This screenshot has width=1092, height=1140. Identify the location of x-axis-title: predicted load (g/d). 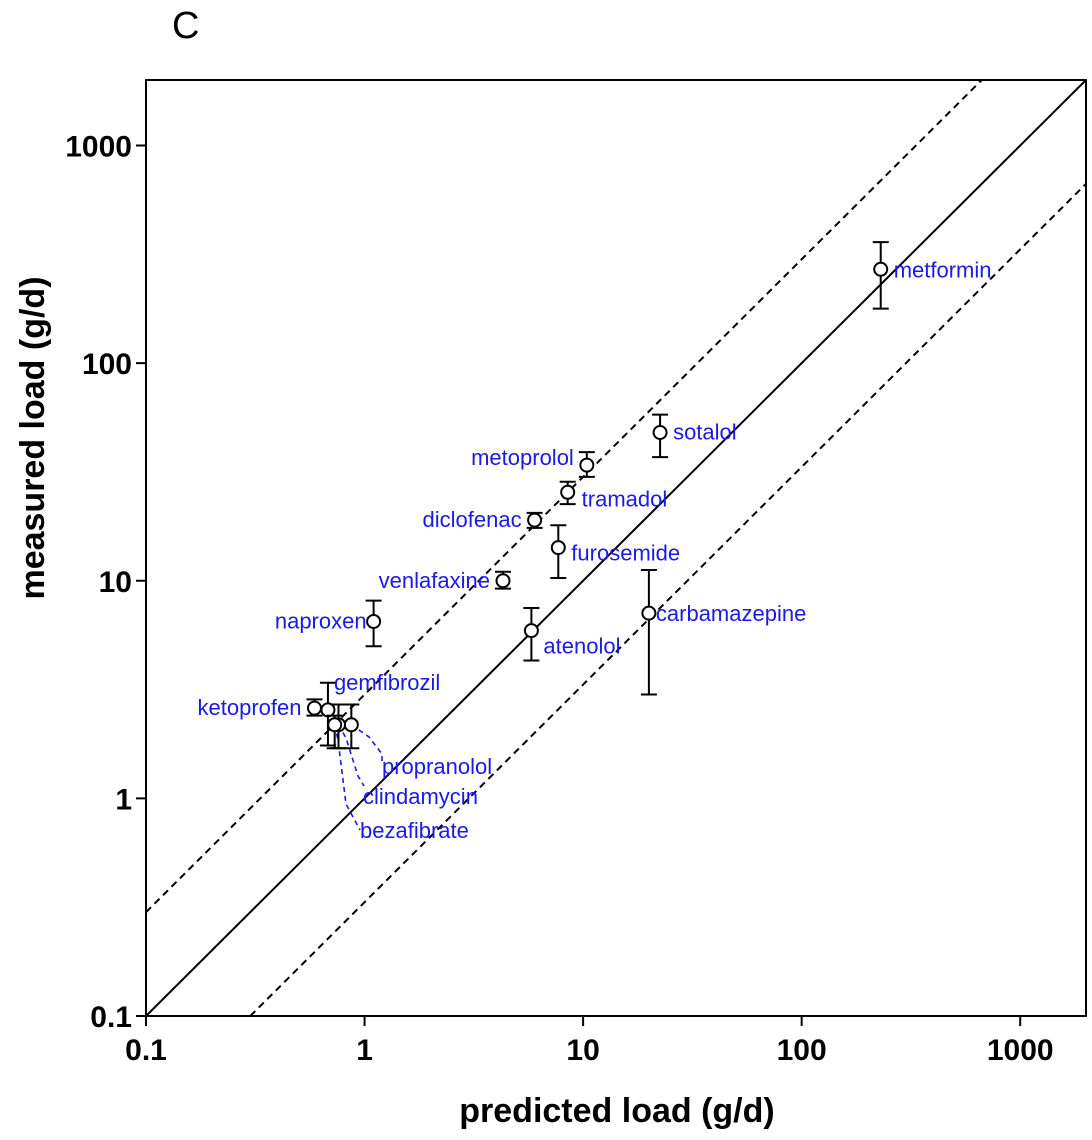
(616, 1111).